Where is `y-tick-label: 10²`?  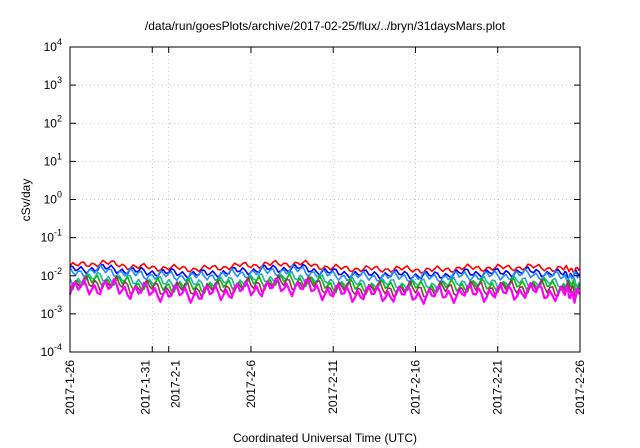 y-tick-label: 10² is located at coordinates (53, 121).